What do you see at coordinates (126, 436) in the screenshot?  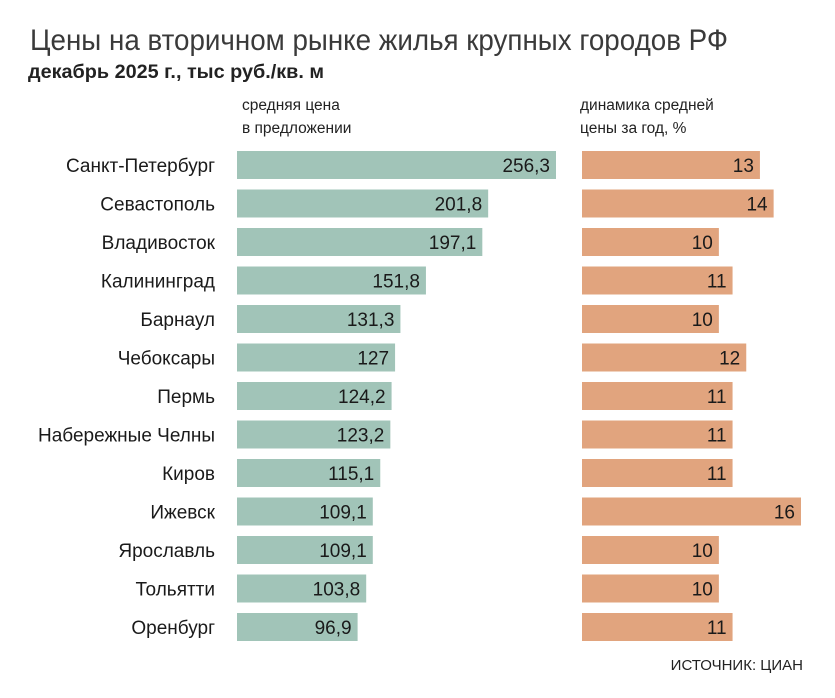 I see `category-label: Набережные Челны` at bounding box center [126, 436].